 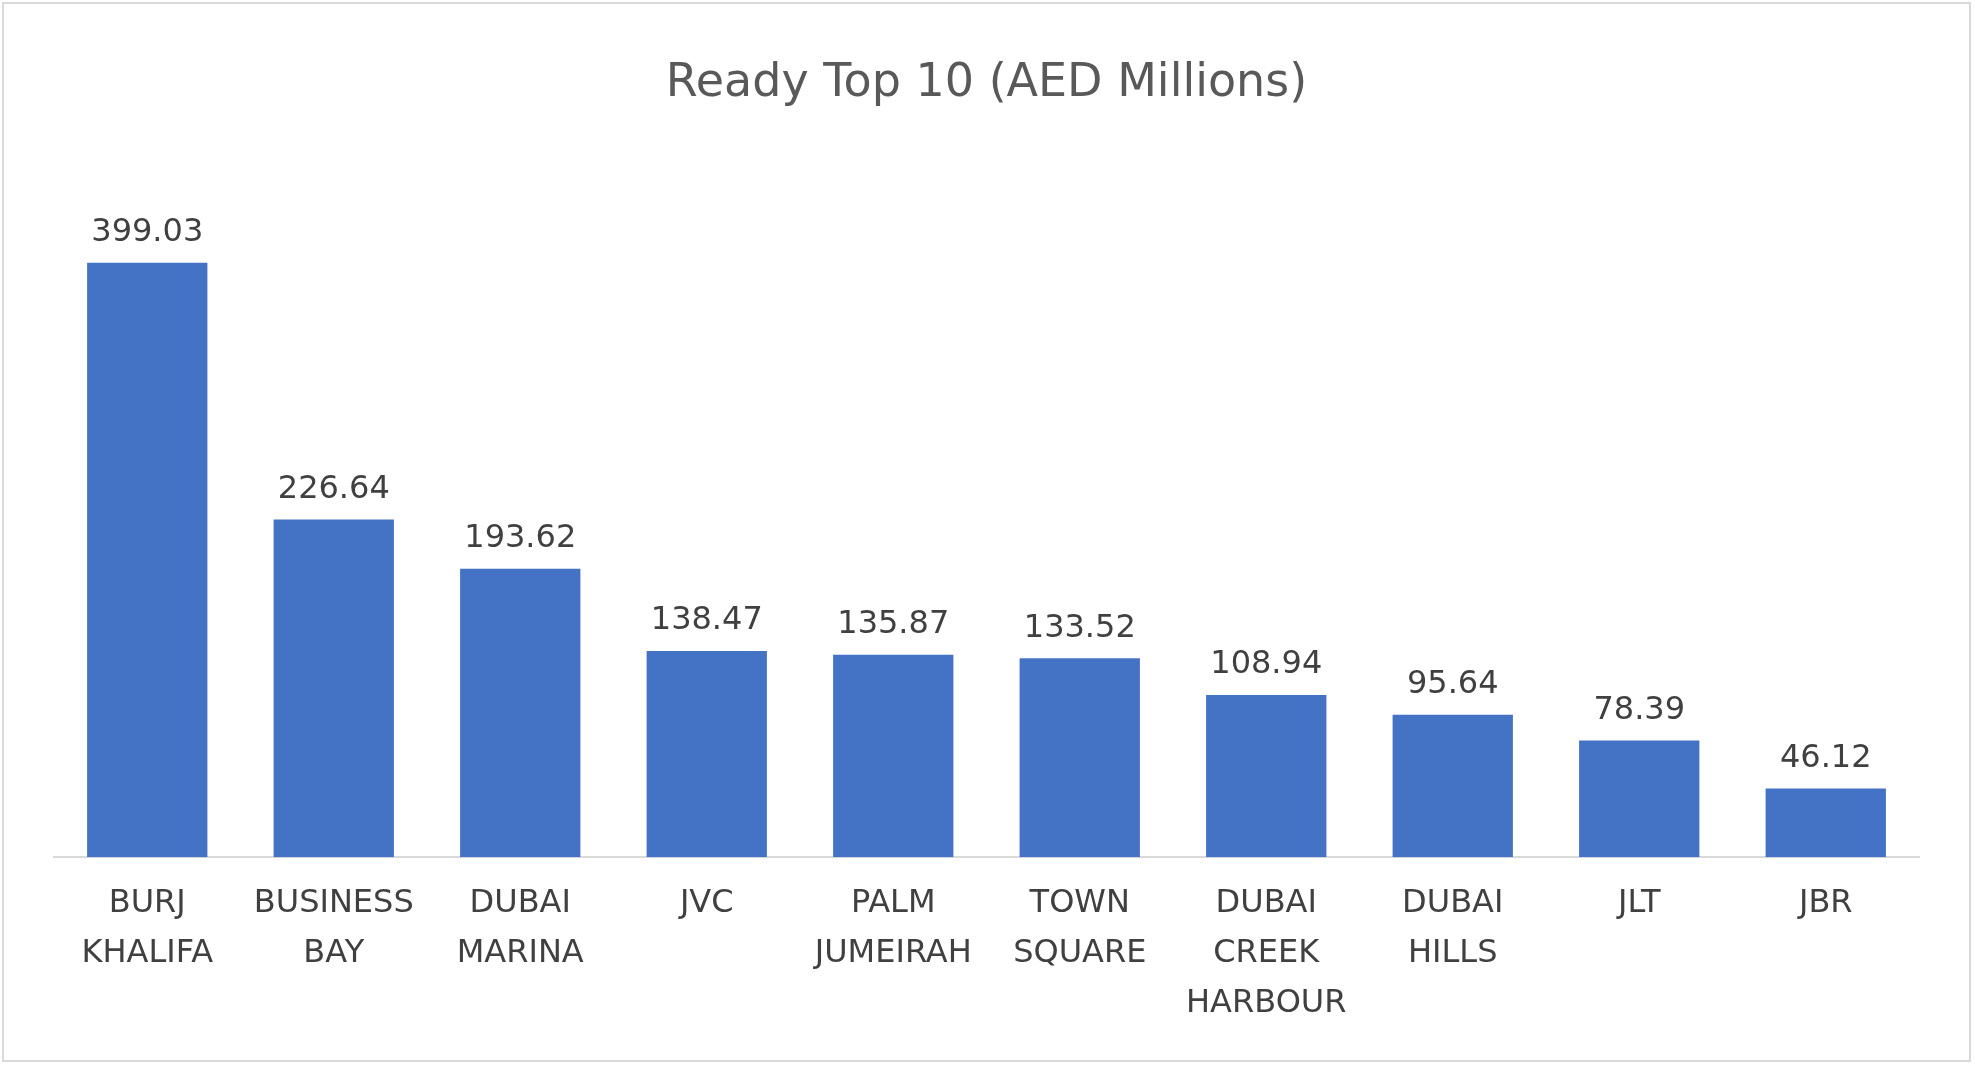 What do you see at coordinates (893, 622) in the screenshot?
I see `data-label: 135.87` at bounding box center [893, 622].